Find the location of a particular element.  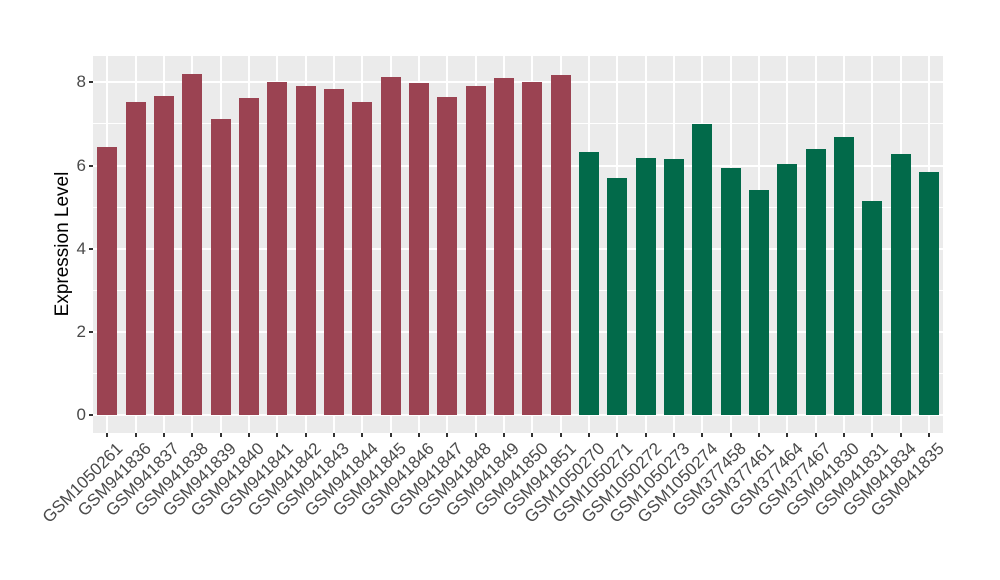

gridline-major-y0 is located at coordinates (518, 415).